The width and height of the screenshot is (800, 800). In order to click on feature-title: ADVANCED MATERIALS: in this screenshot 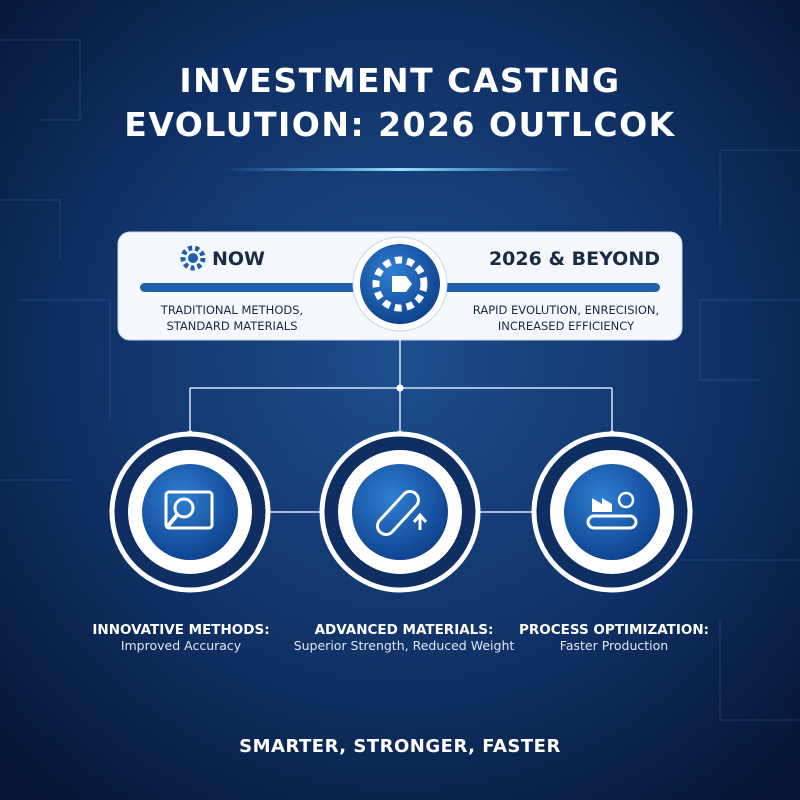, I will do `click(404, 630)`.